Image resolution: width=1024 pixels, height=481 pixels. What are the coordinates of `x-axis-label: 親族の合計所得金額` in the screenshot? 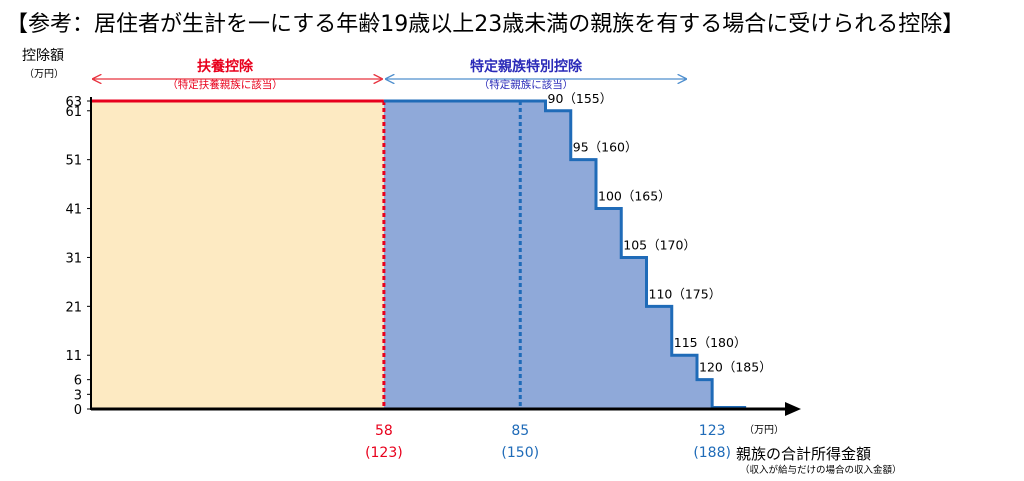 It's located at (803, 454).